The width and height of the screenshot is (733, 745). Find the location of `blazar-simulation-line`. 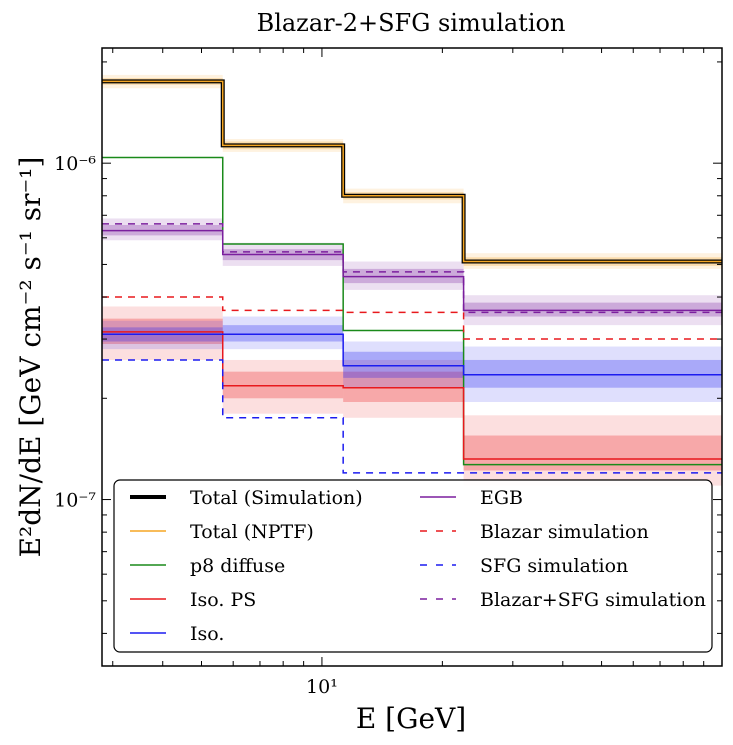

blazar-simulation-line is located at coordinates (412, 318).